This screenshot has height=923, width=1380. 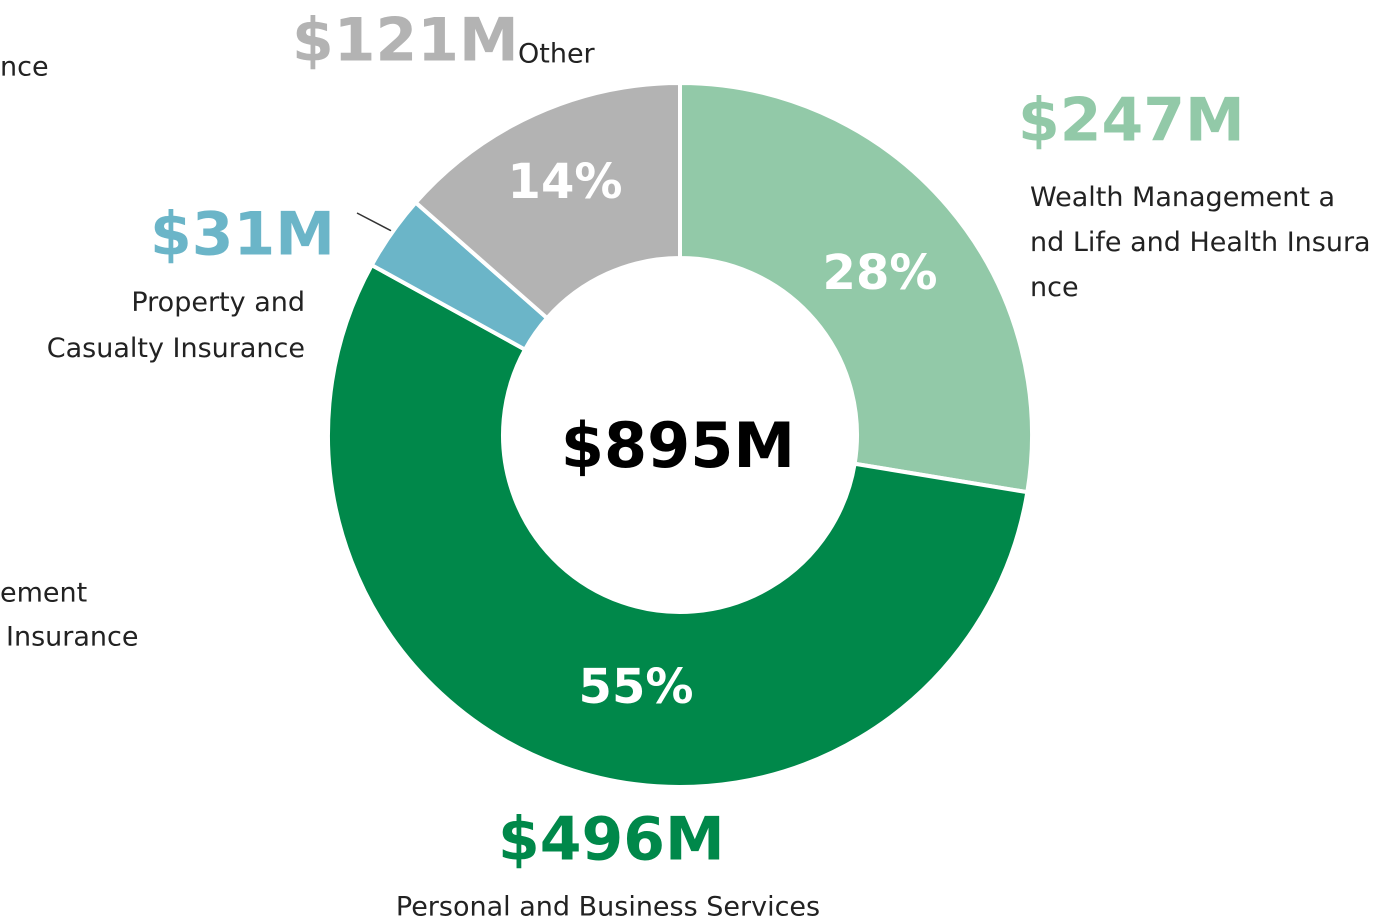 I want to click on category-line: Wealth Management a, so click(x=1182, y=197).